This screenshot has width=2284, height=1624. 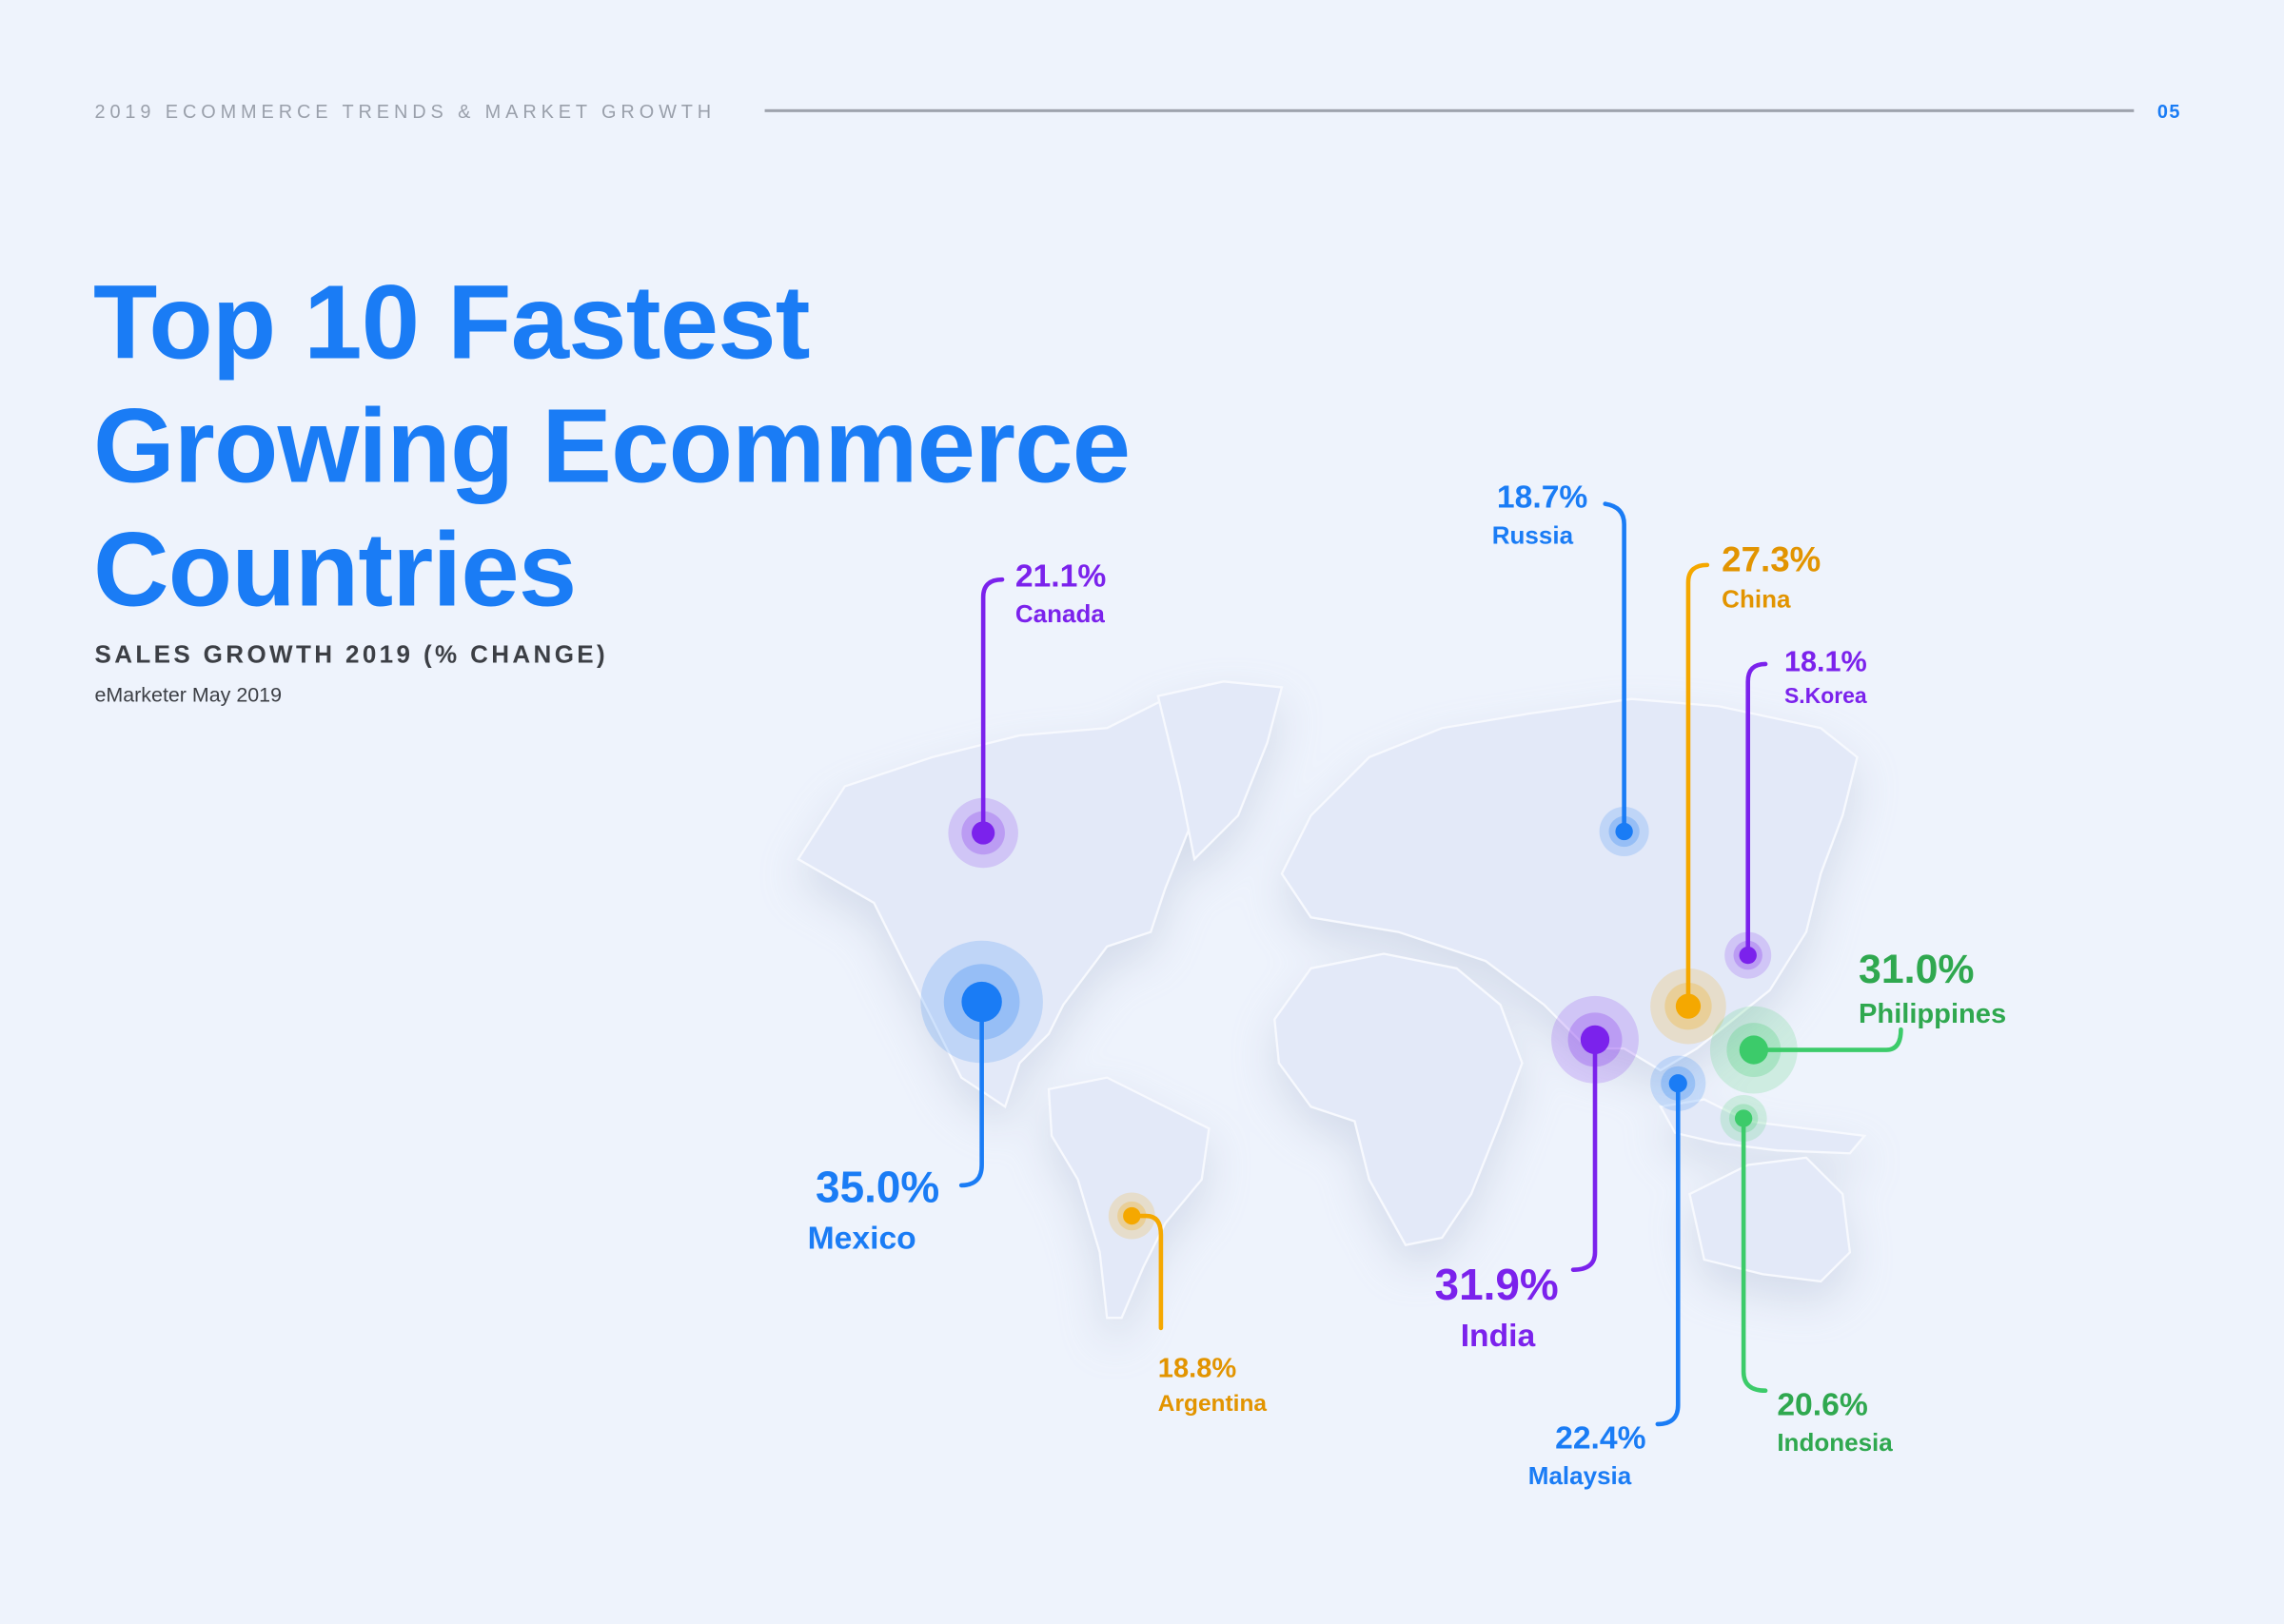 I want to click on south-america, so click(x=1129, y=1198).